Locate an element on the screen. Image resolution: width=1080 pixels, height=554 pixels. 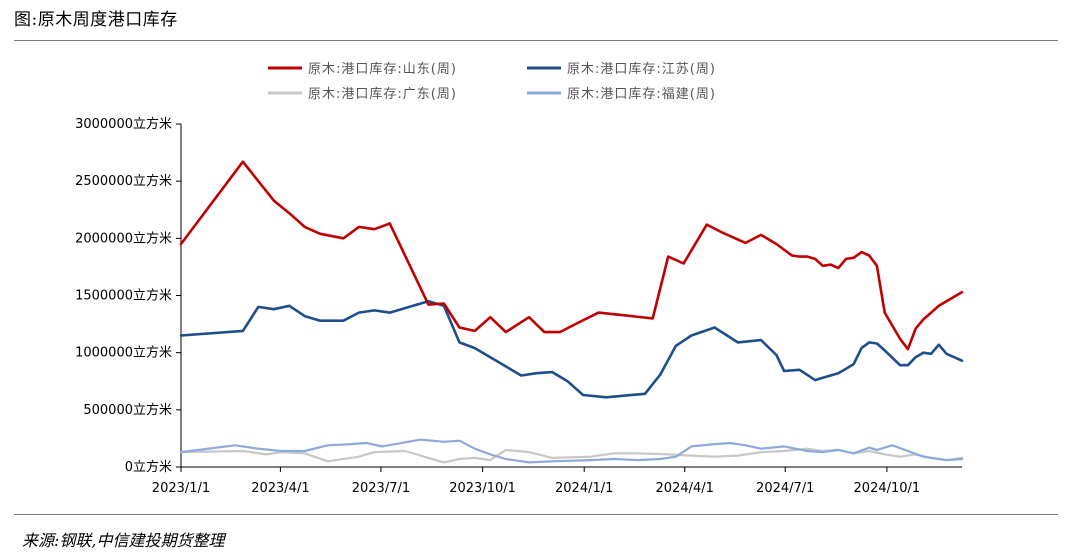
legend-label-3: 原木:港口库存:福建(周) is located at coordinates (641, 94).